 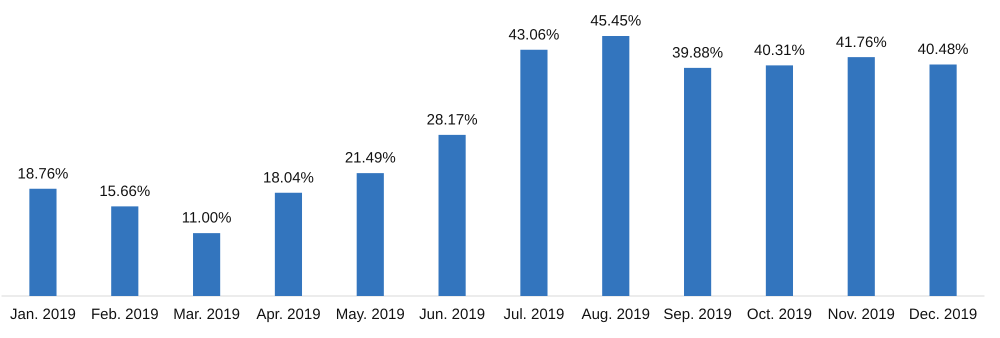 I want to click on data-label: 45.45%, so click(x=616, y=21).